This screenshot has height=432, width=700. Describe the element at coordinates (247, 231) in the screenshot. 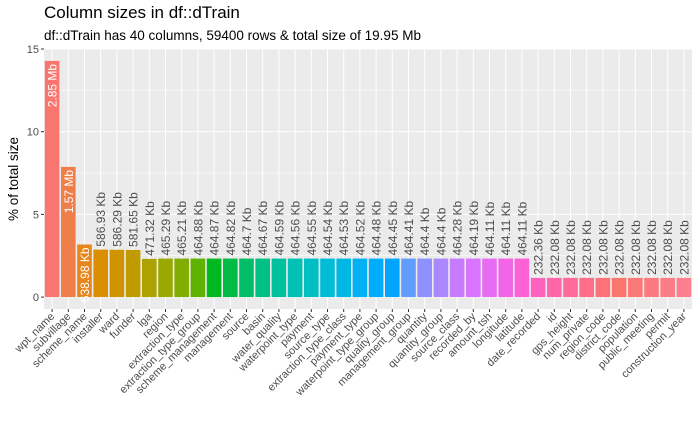

I see `bar-data-label: 464.7 Kb` at that location.